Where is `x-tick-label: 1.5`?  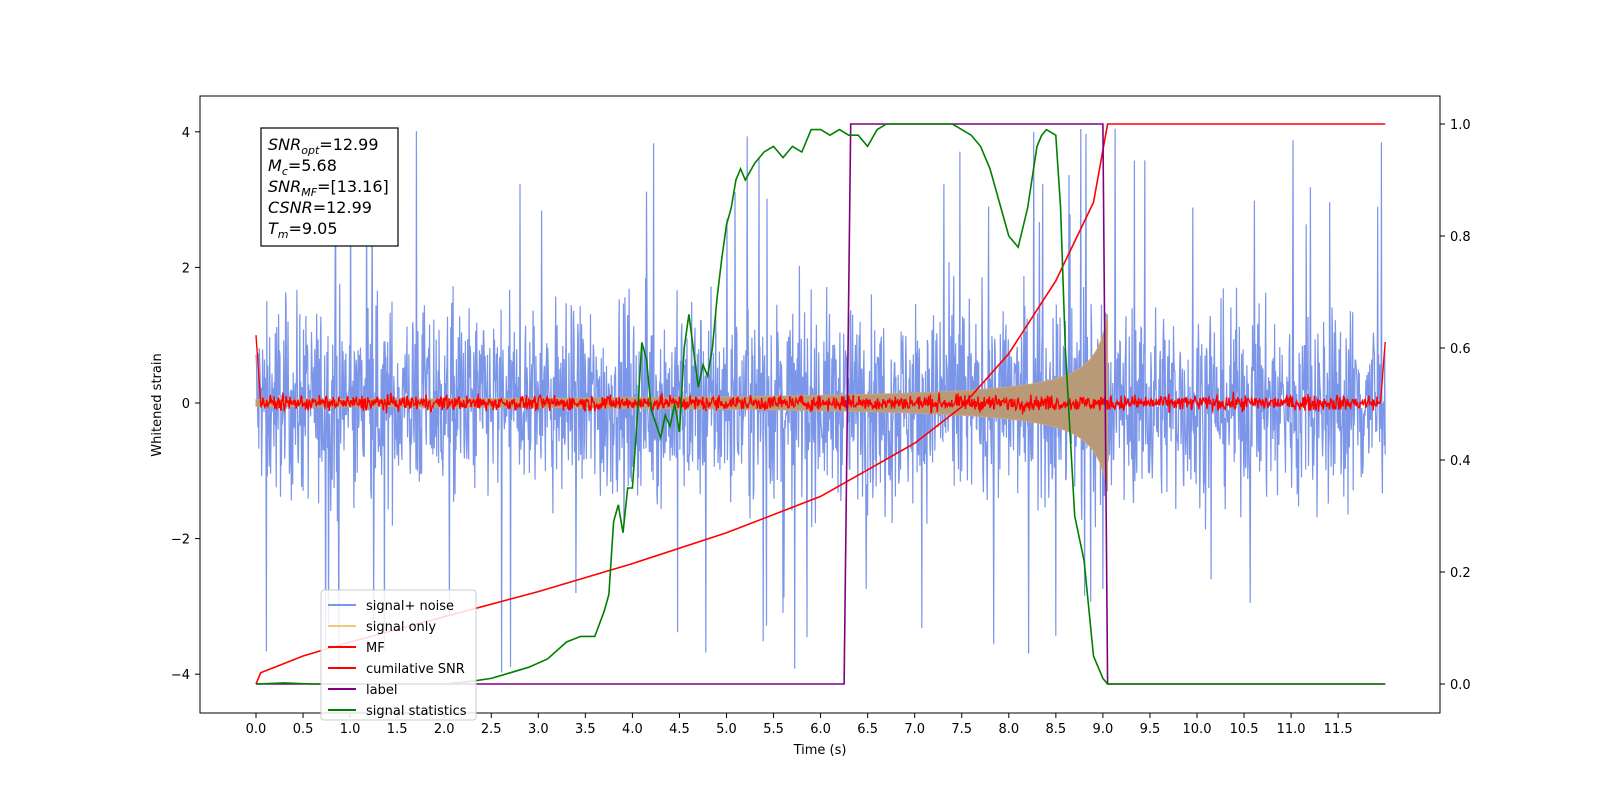
x-tick-label: 1.5 is located at coordinates (397, 729).